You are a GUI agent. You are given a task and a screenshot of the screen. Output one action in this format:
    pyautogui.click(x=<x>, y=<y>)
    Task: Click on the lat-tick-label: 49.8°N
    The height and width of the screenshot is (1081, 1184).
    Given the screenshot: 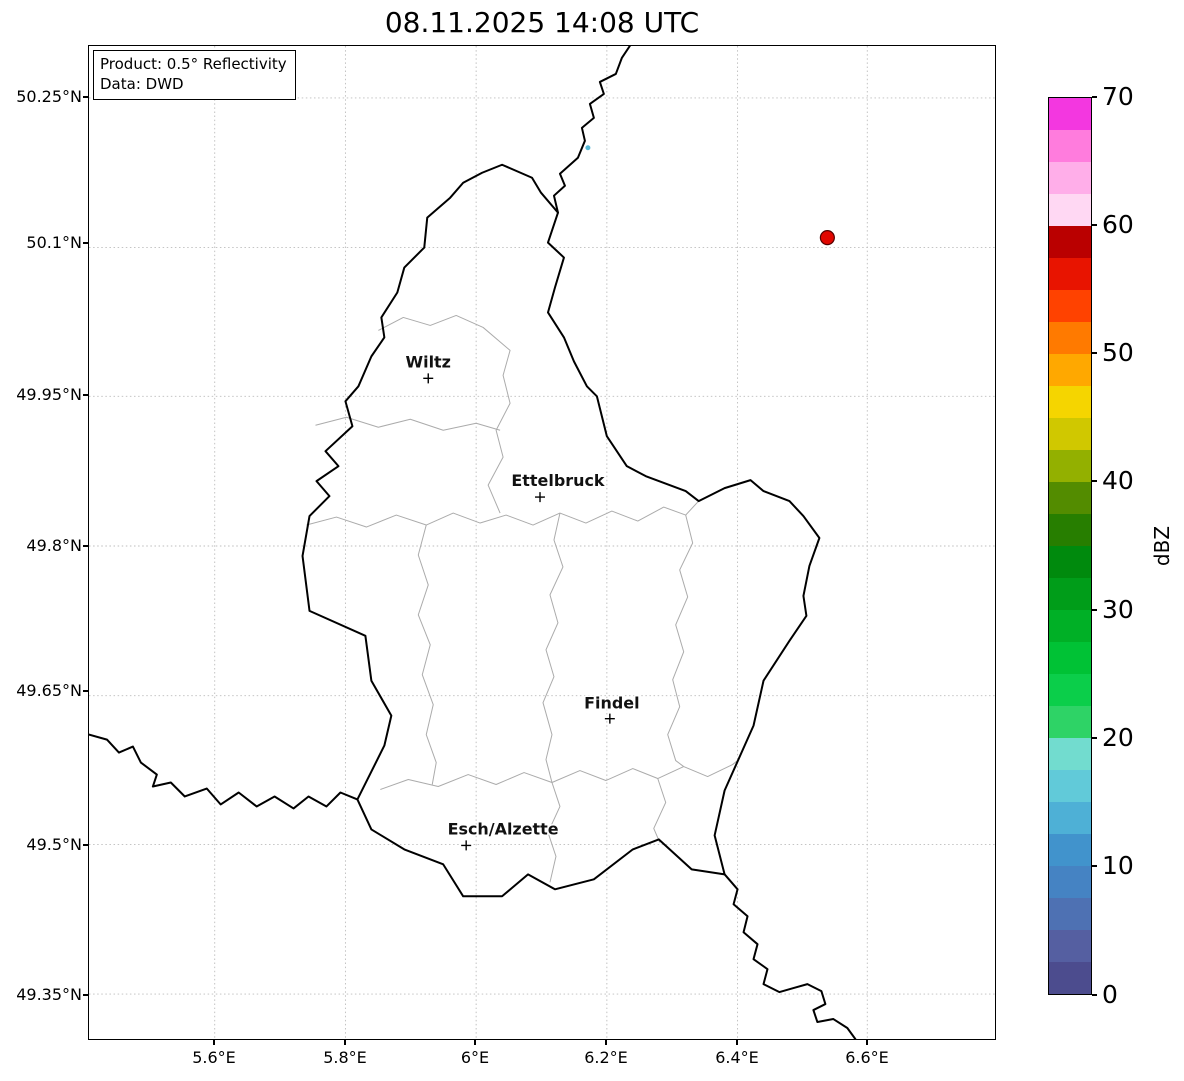 What is the action you would take?
    pyautogui.click(x=54, y=545)
    